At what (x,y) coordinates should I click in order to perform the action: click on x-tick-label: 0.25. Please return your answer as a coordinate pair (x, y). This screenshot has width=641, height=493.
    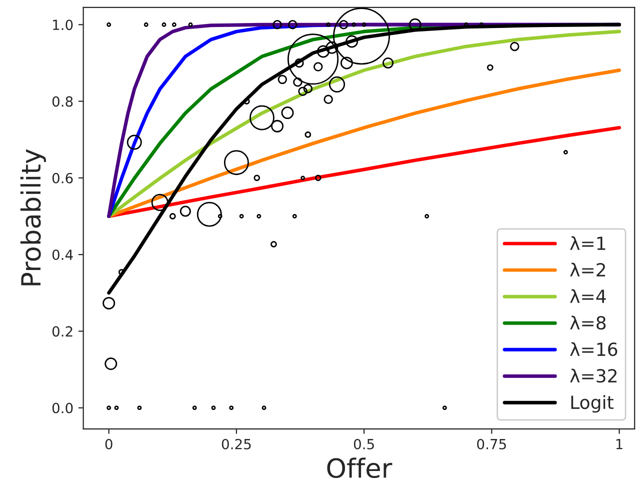
    Looking at the image, I should click on (236, 444).